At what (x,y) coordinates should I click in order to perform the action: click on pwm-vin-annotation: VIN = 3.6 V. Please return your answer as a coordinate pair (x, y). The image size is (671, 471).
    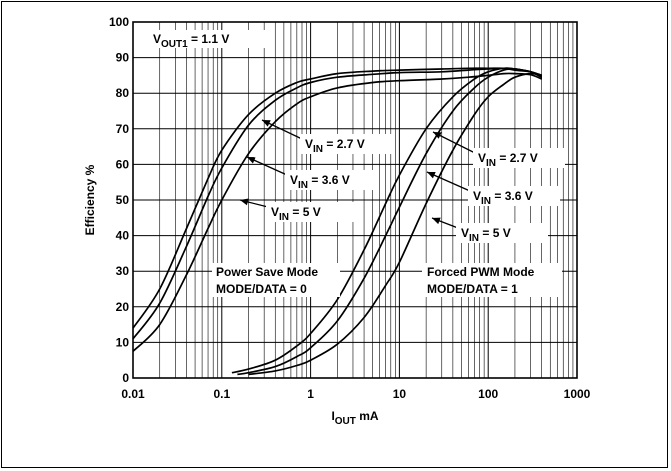
    Looking at the image, I should click on (493, 189).